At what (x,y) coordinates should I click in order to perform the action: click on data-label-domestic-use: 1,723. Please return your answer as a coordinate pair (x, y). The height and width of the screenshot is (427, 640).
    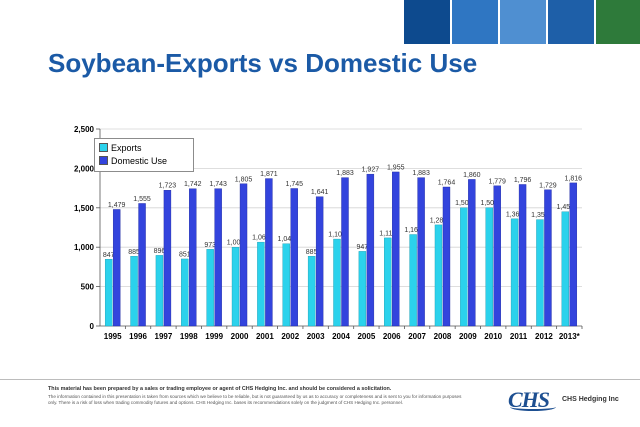
    Looking at the image, I should click on (168, 186).